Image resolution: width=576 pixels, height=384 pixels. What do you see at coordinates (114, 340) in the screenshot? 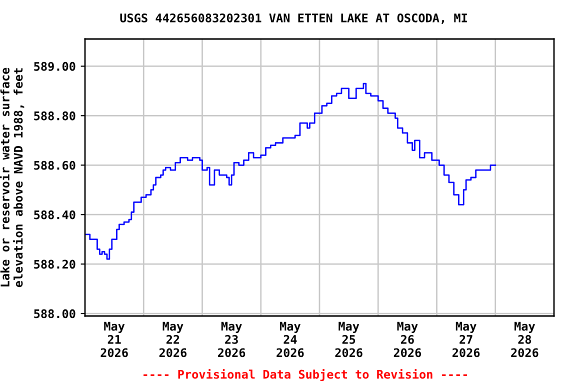
I see `x-tick-label: May 21 2026` at bounding box center [114, 340].